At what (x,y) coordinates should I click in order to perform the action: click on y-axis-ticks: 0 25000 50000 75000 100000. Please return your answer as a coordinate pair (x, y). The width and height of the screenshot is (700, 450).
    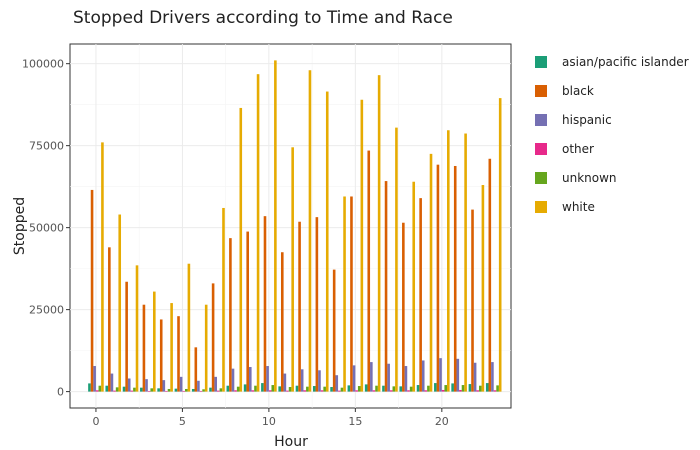
    Looking at the image, I should click on (46, 228).